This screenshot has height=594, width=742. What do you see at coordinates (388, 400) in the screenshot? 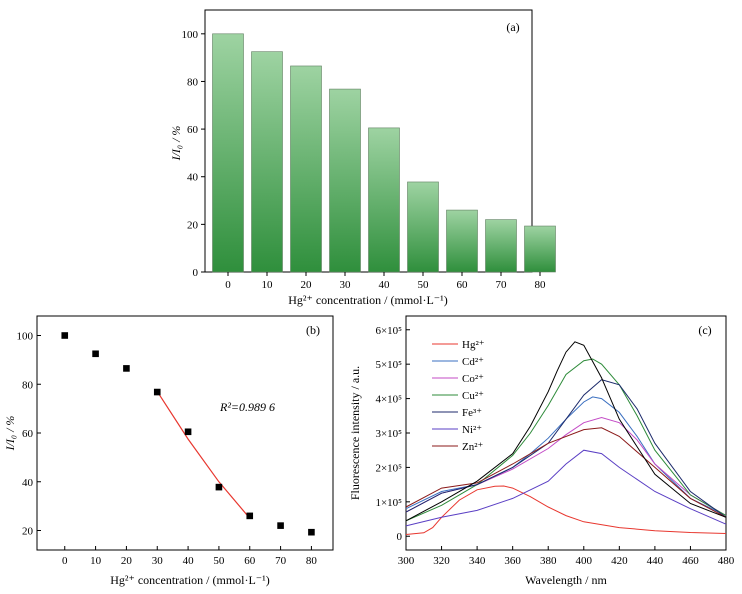
I see `y-tick-label: 4×10⁵` at bounding box center [388, 400].